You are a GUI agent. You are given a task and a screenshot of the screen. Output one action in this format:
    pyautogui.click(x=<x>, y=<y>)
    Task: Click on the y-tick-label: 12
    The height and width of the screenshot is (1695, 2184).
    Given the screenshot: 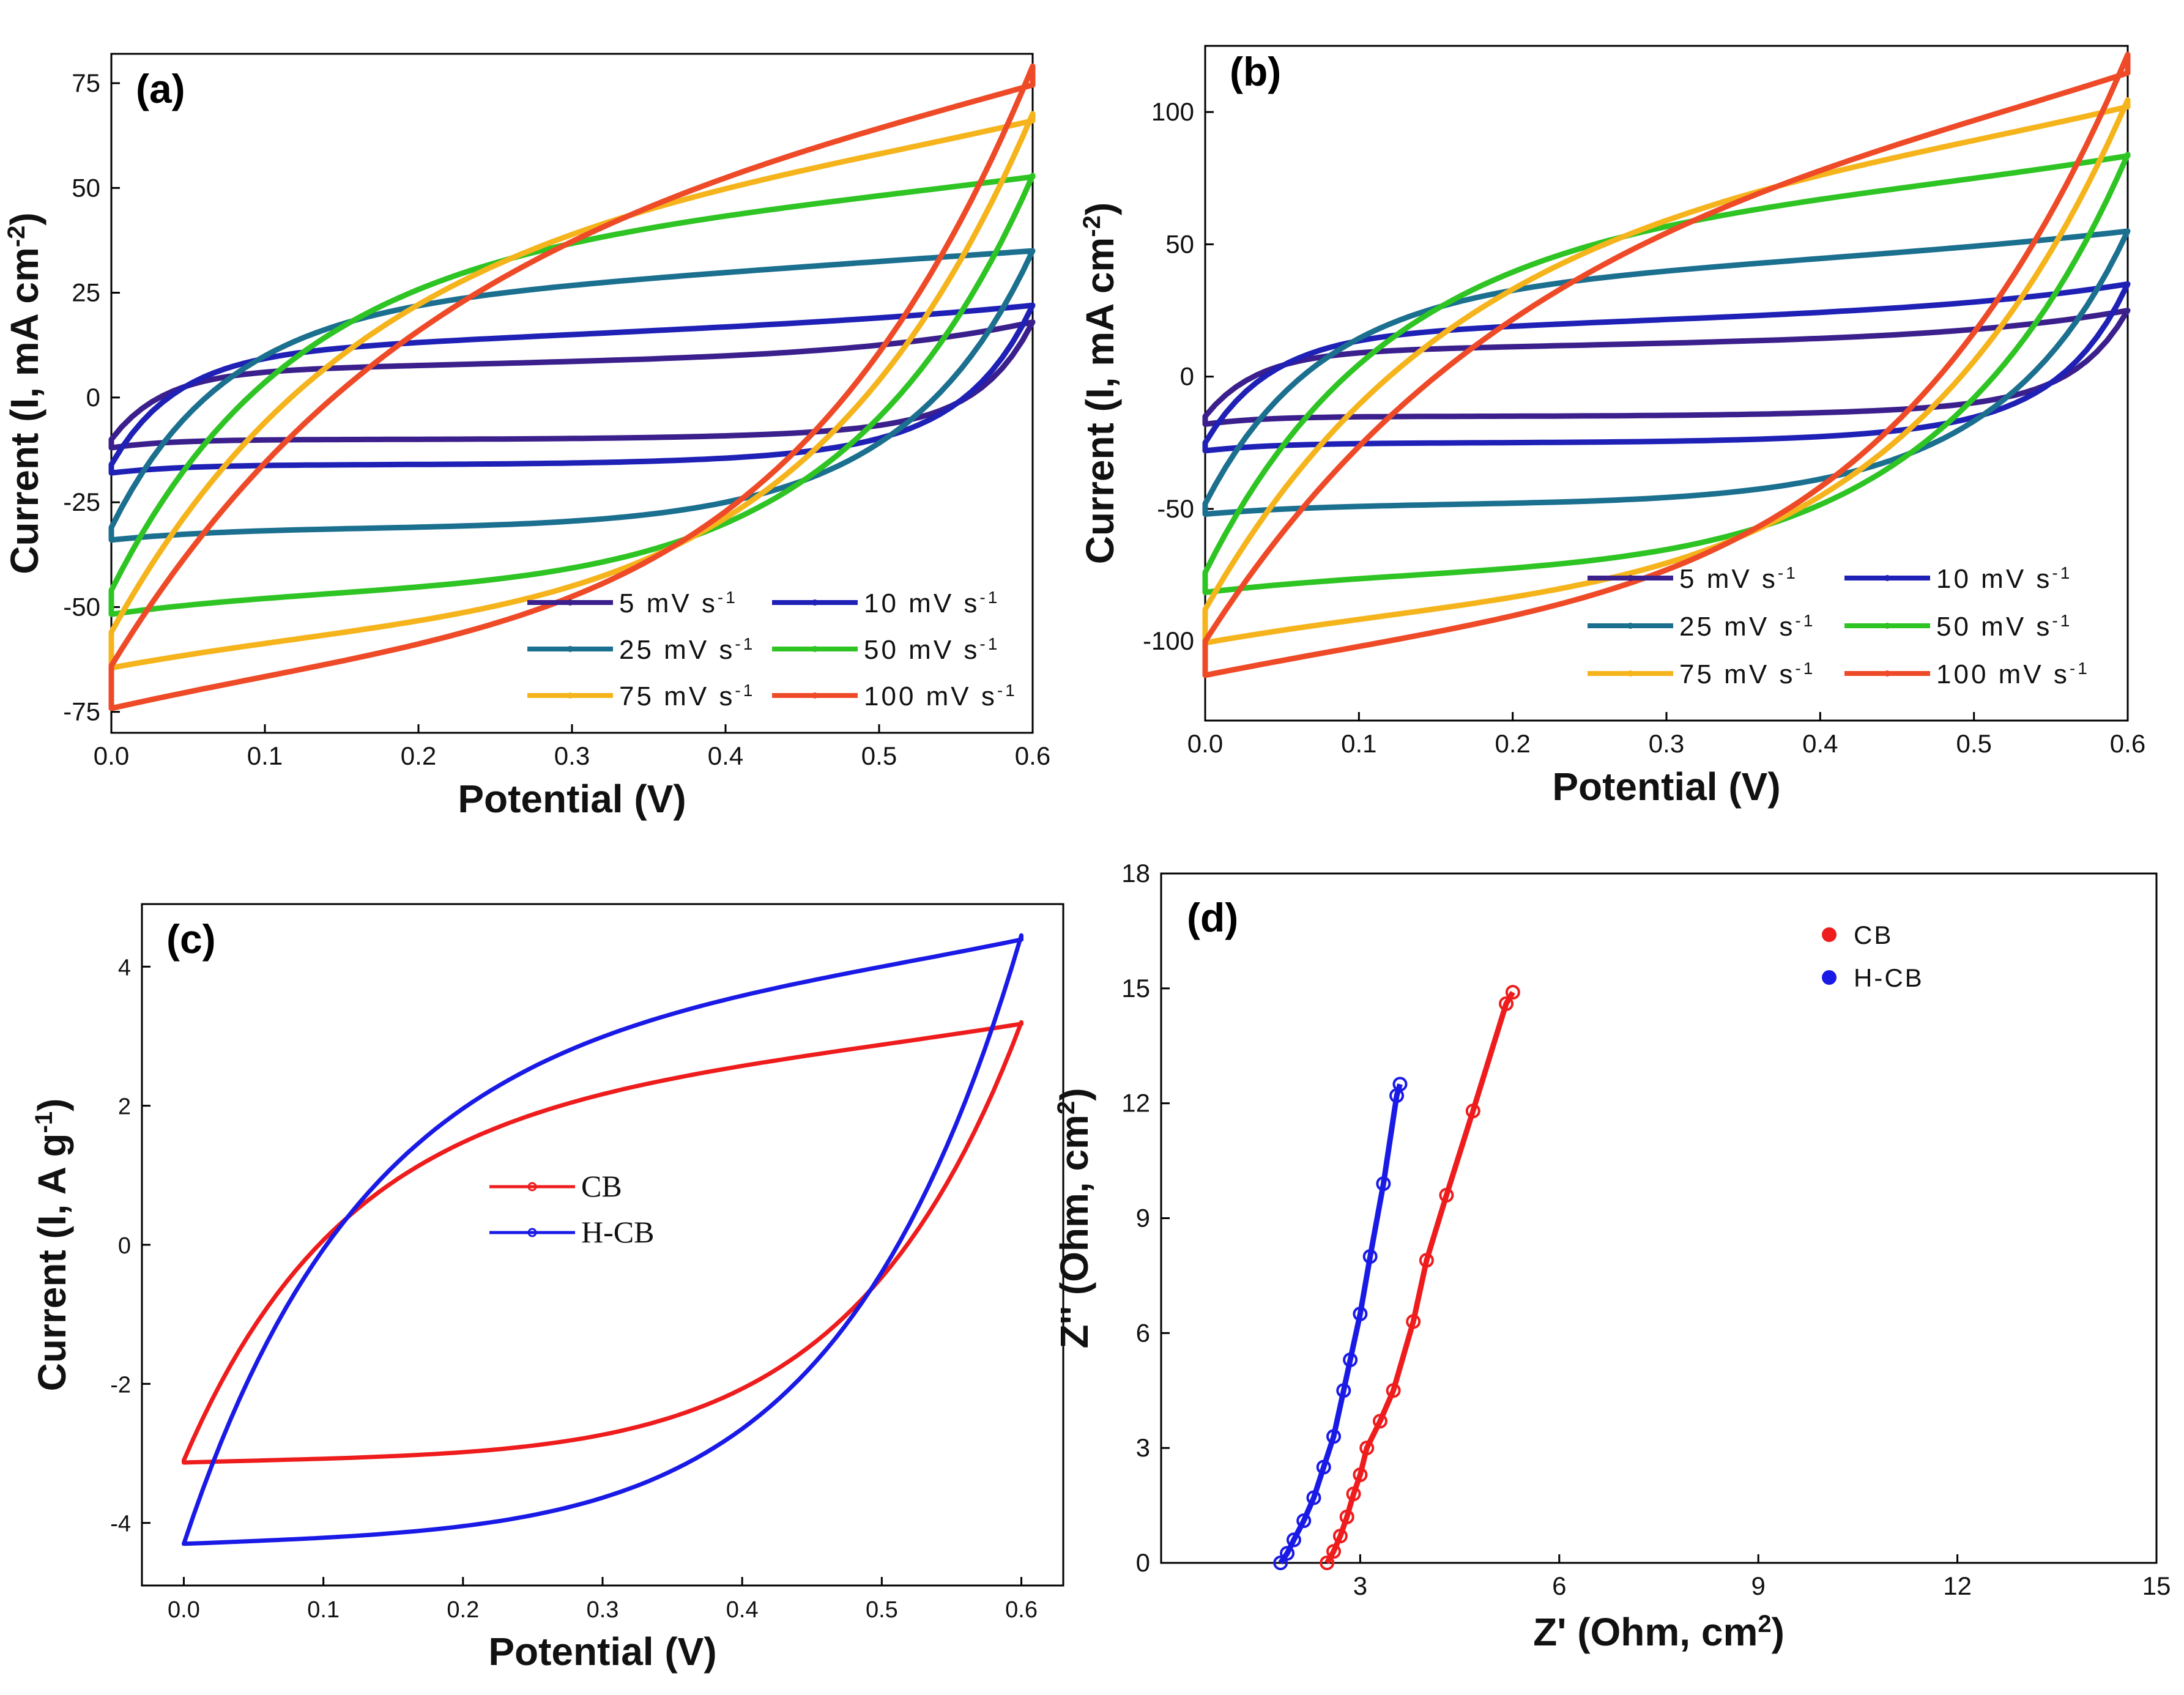 What is the action you would take?
    pyautogui.click(x=1136, y=1103)
    